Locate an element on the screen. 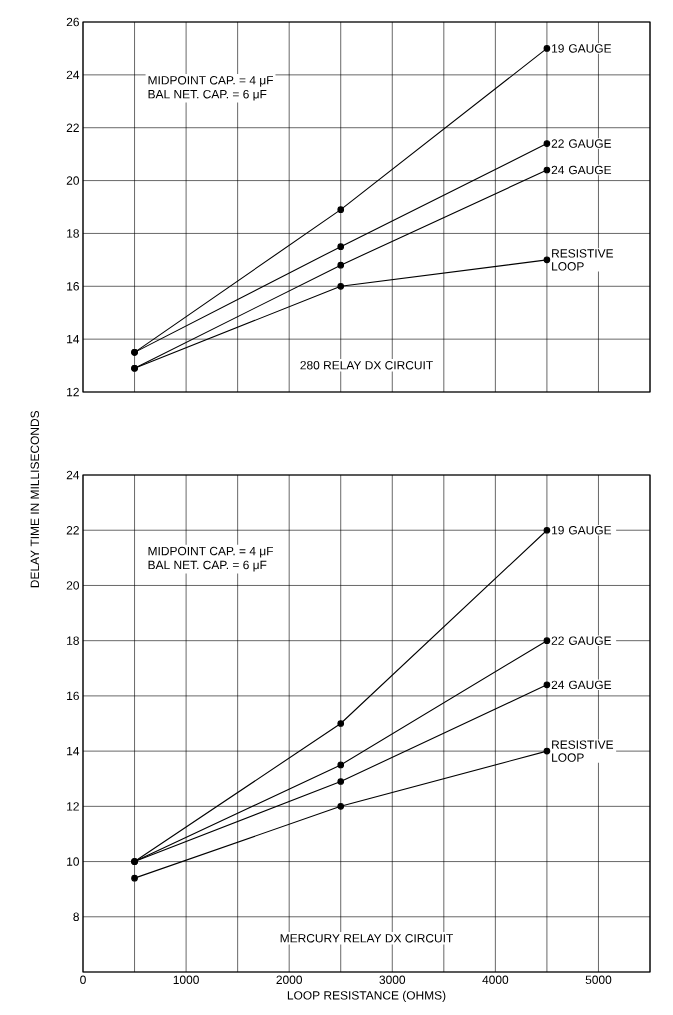  x-tick-label: 4000 is located at coordinates (495, 979).